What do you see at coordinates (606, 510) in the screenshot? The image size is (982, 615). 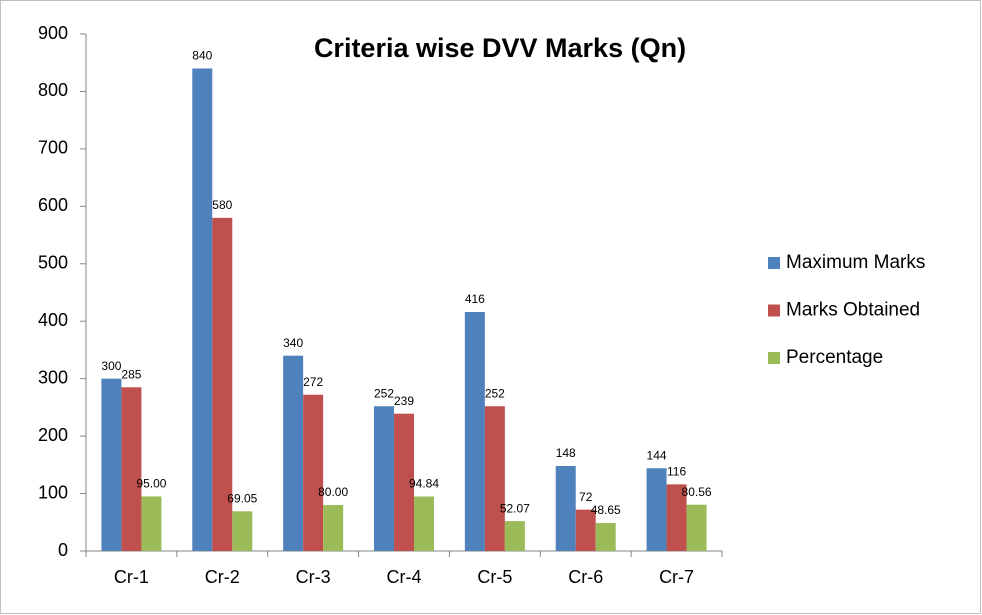 I see `data-label: 48.65` at bounding box center [606, 510].